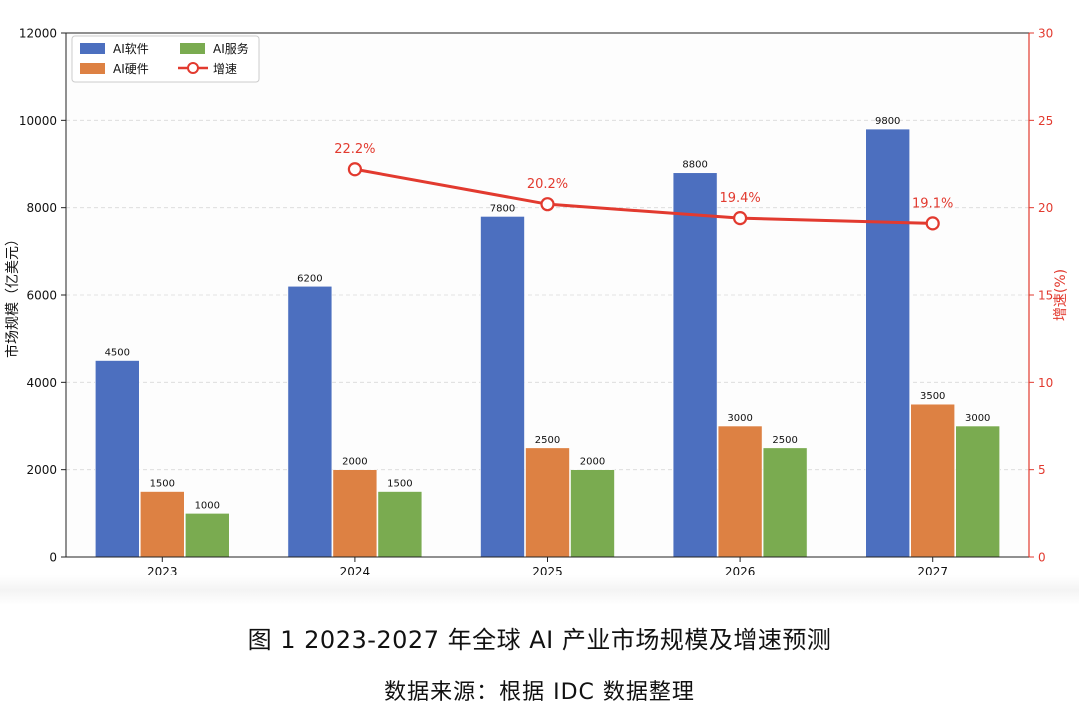 The height and width of the screenshot is (719, 1079). What do you see at coordinates (1045, 296) in the screenshot?
I see `y2-tick-label: 15` at bounding box center [1045, 296].